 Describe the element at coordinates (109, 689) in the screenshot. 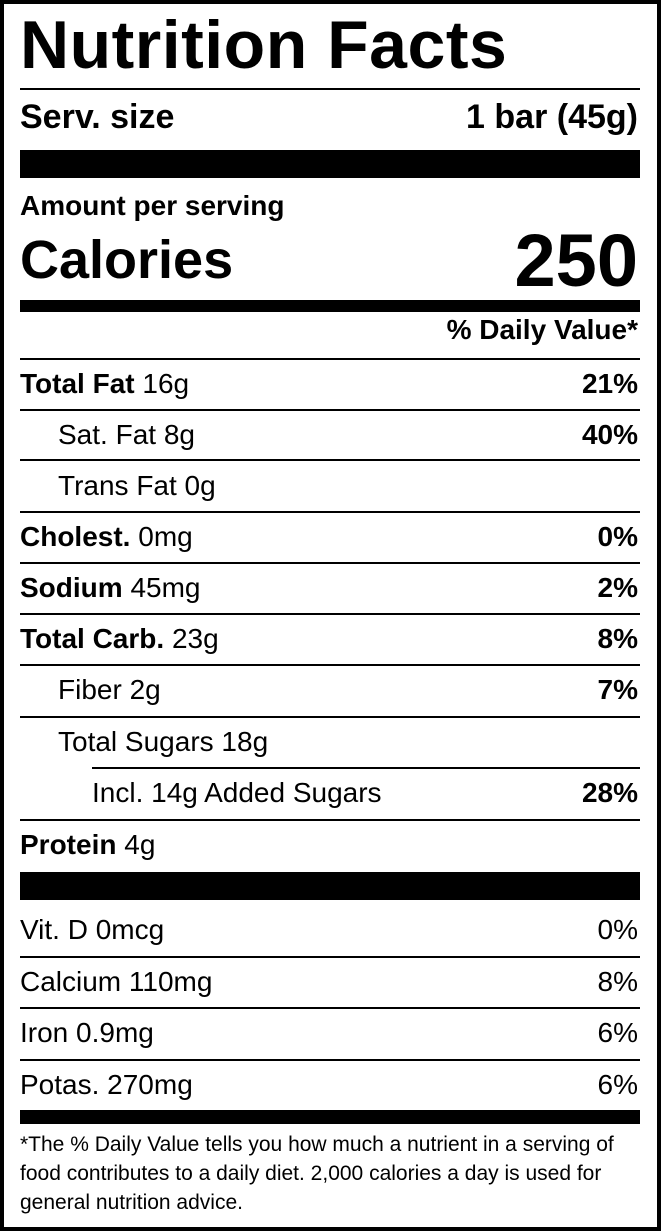

I see `nutrient-amount: Fiber 2g` at that location.